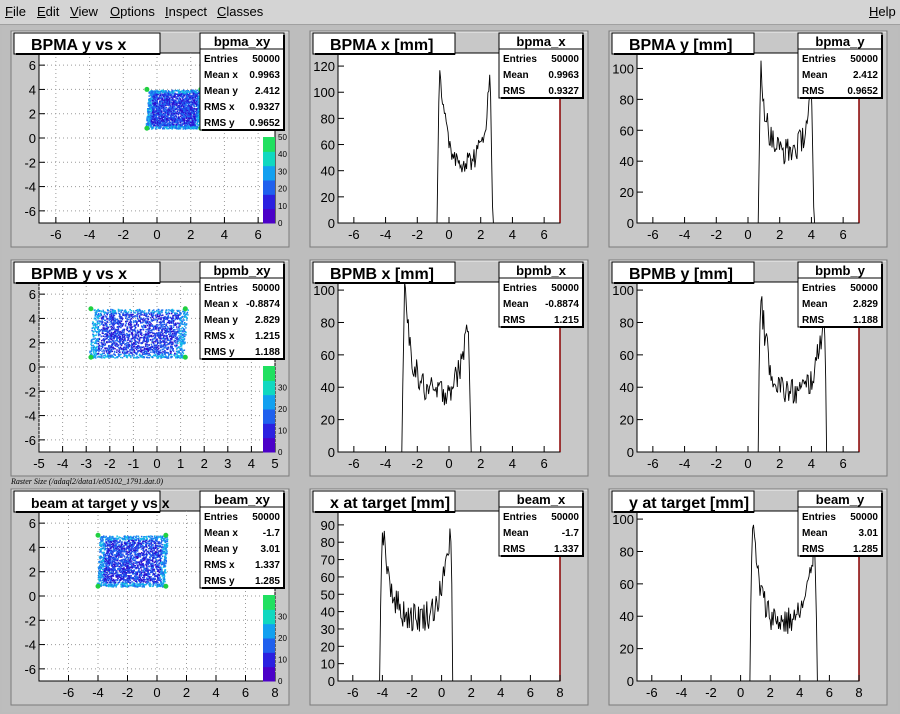 Image resolution: width=900 pixels, height=714 pixels. What do you see at coordinates (32, 65) in the screenshot?
I see `y-tick-label: 6` at bounding box center [32, 65].